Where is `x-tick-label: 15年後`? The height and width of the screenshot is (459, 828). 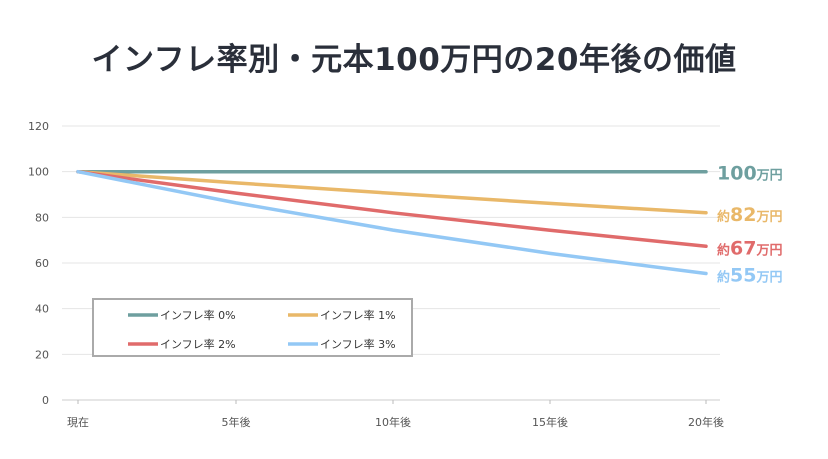 x-tick-label: 15年後 is located at coordinates (550, 422).